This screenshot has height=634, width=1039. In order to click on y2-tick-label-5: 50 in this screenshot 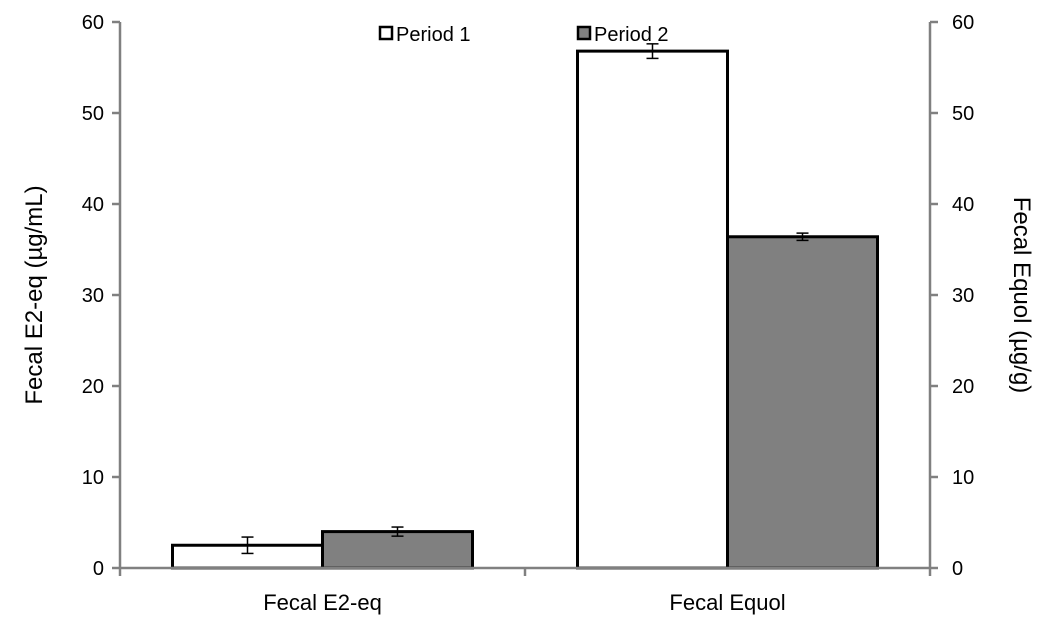, I will do `click(963, 114)`.